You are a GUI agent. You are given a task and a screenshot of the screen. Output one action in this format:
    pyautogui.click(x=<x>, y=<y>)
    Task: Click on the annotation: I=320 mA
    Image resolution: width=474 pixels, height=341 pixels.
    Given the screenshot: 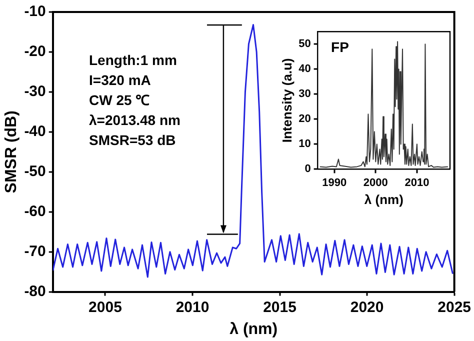 What is the action you would take?
    pyautogui.click(x=120, y=80)
    